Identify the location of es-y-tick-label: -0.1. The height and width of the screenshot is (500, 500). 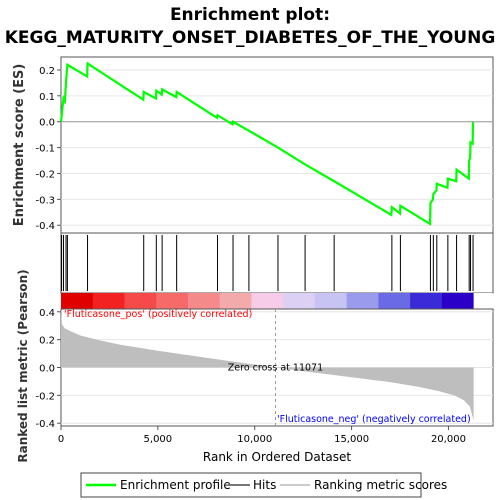
(45, 149).